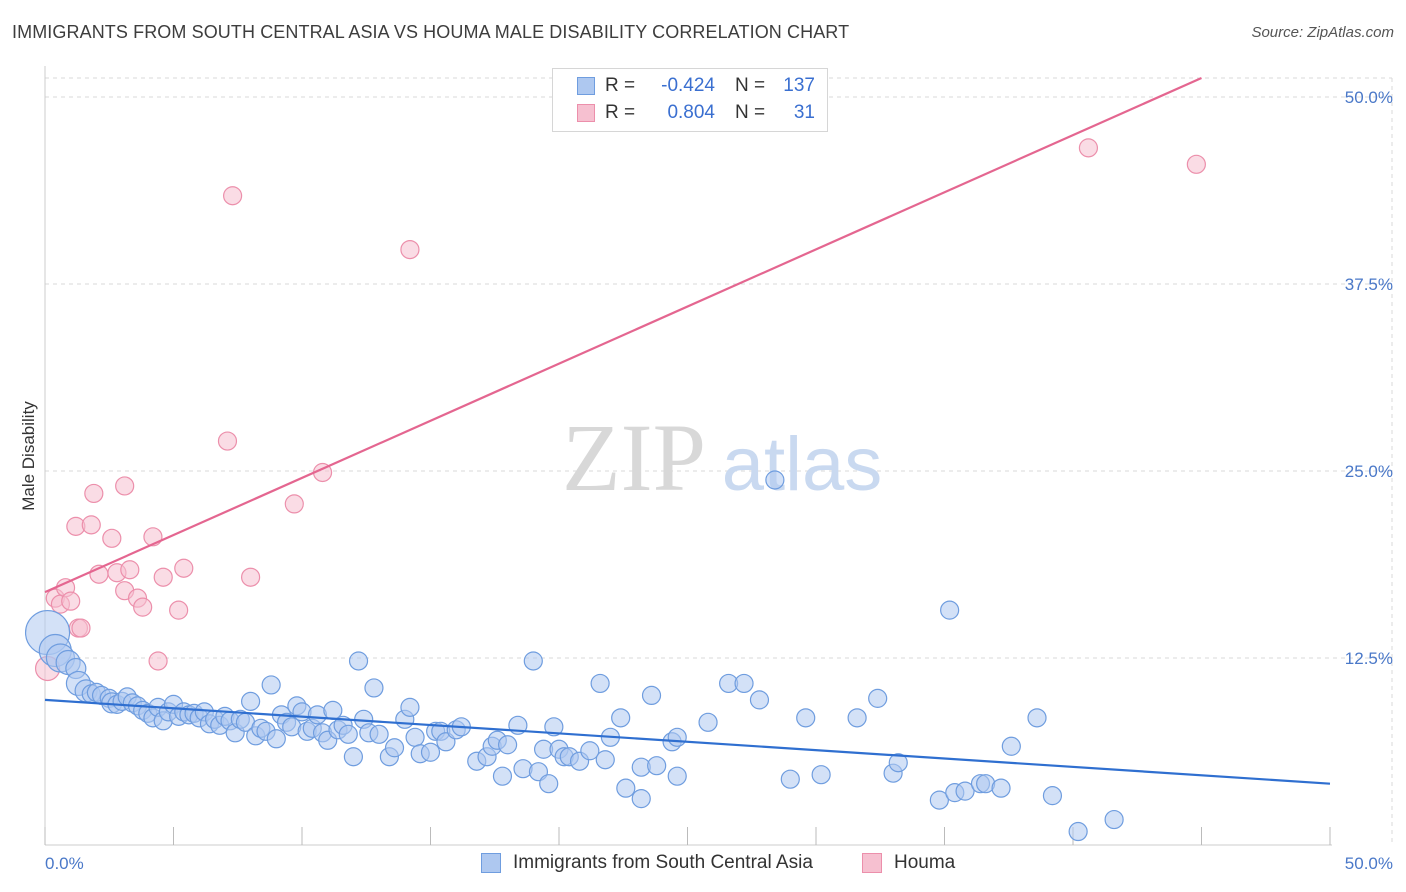 The height and width of the screenshot is (892, 1406). I want to click on legend-swatch-blue, so click(586, 86).